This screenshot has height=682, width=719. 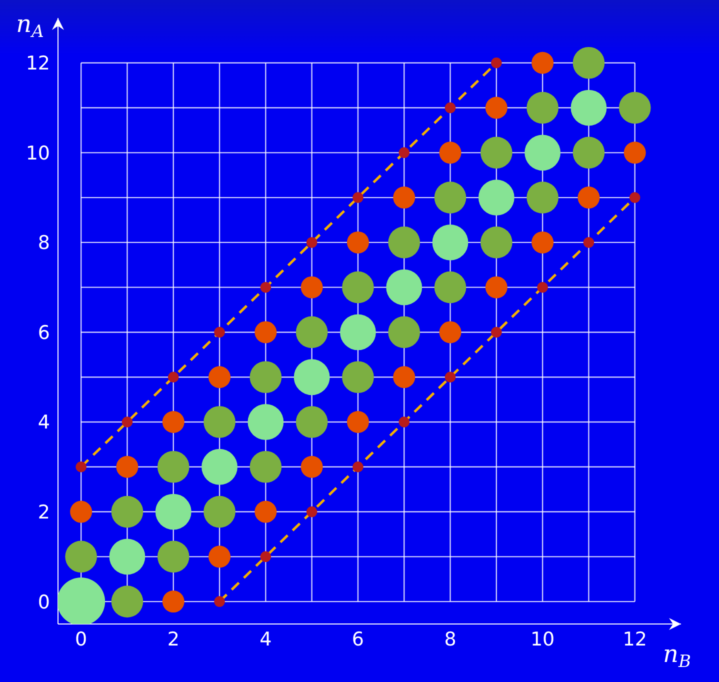 I want to click on x-tick-label: 12, so click(x=634, y=639).